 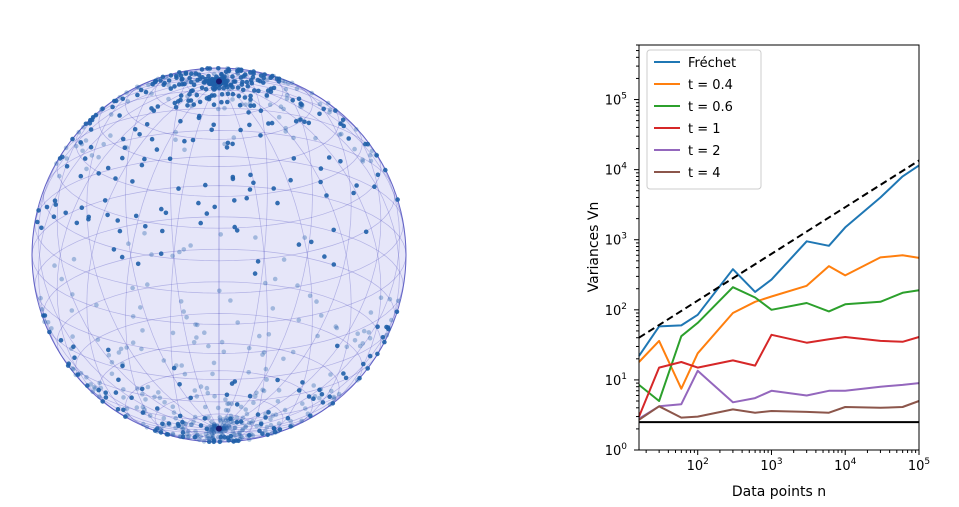 What do you see at coordinates (779, 249) in the screenshot?
I see `reference-line-dashed` at bounding box center [779, 249].